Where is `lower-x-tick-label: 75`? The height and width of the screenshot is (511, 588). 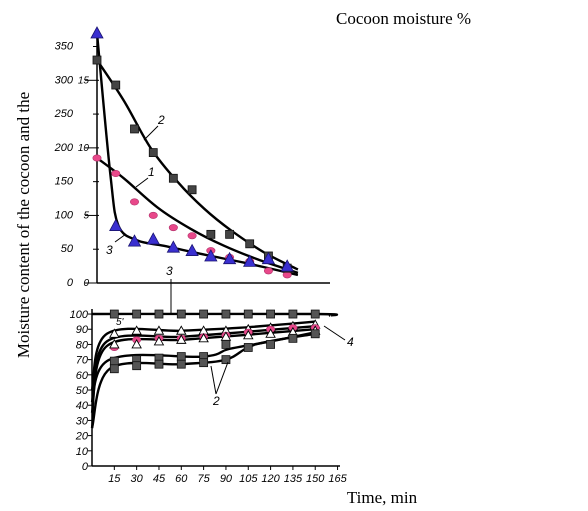
lower-x-tick-label: 75 is located at coordinates (203, 479).